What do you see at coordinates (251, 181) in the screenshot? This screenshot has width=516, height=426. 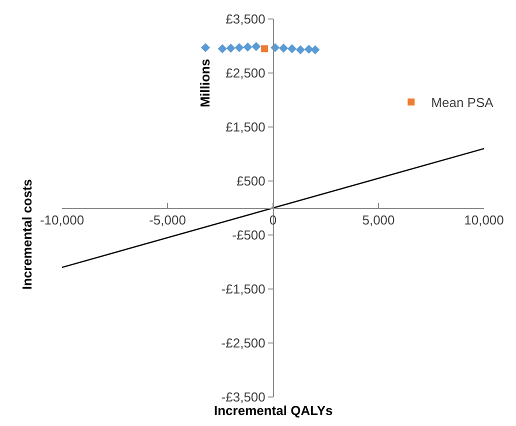 I see `y-tick-label: £500` at bounding box center [251, 181].